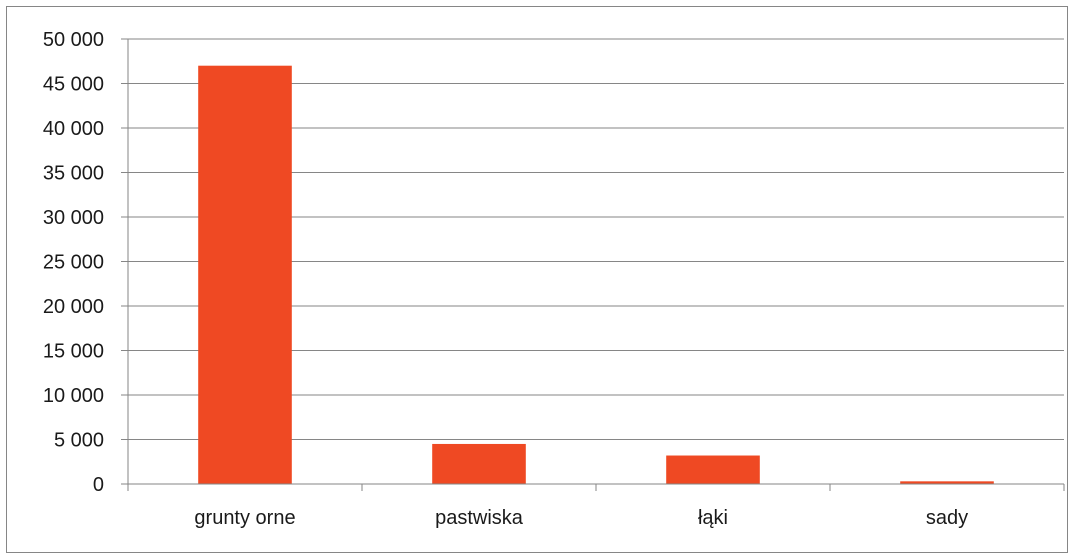  I want to click on y-tick-label: 25 000, so click(73, 263).